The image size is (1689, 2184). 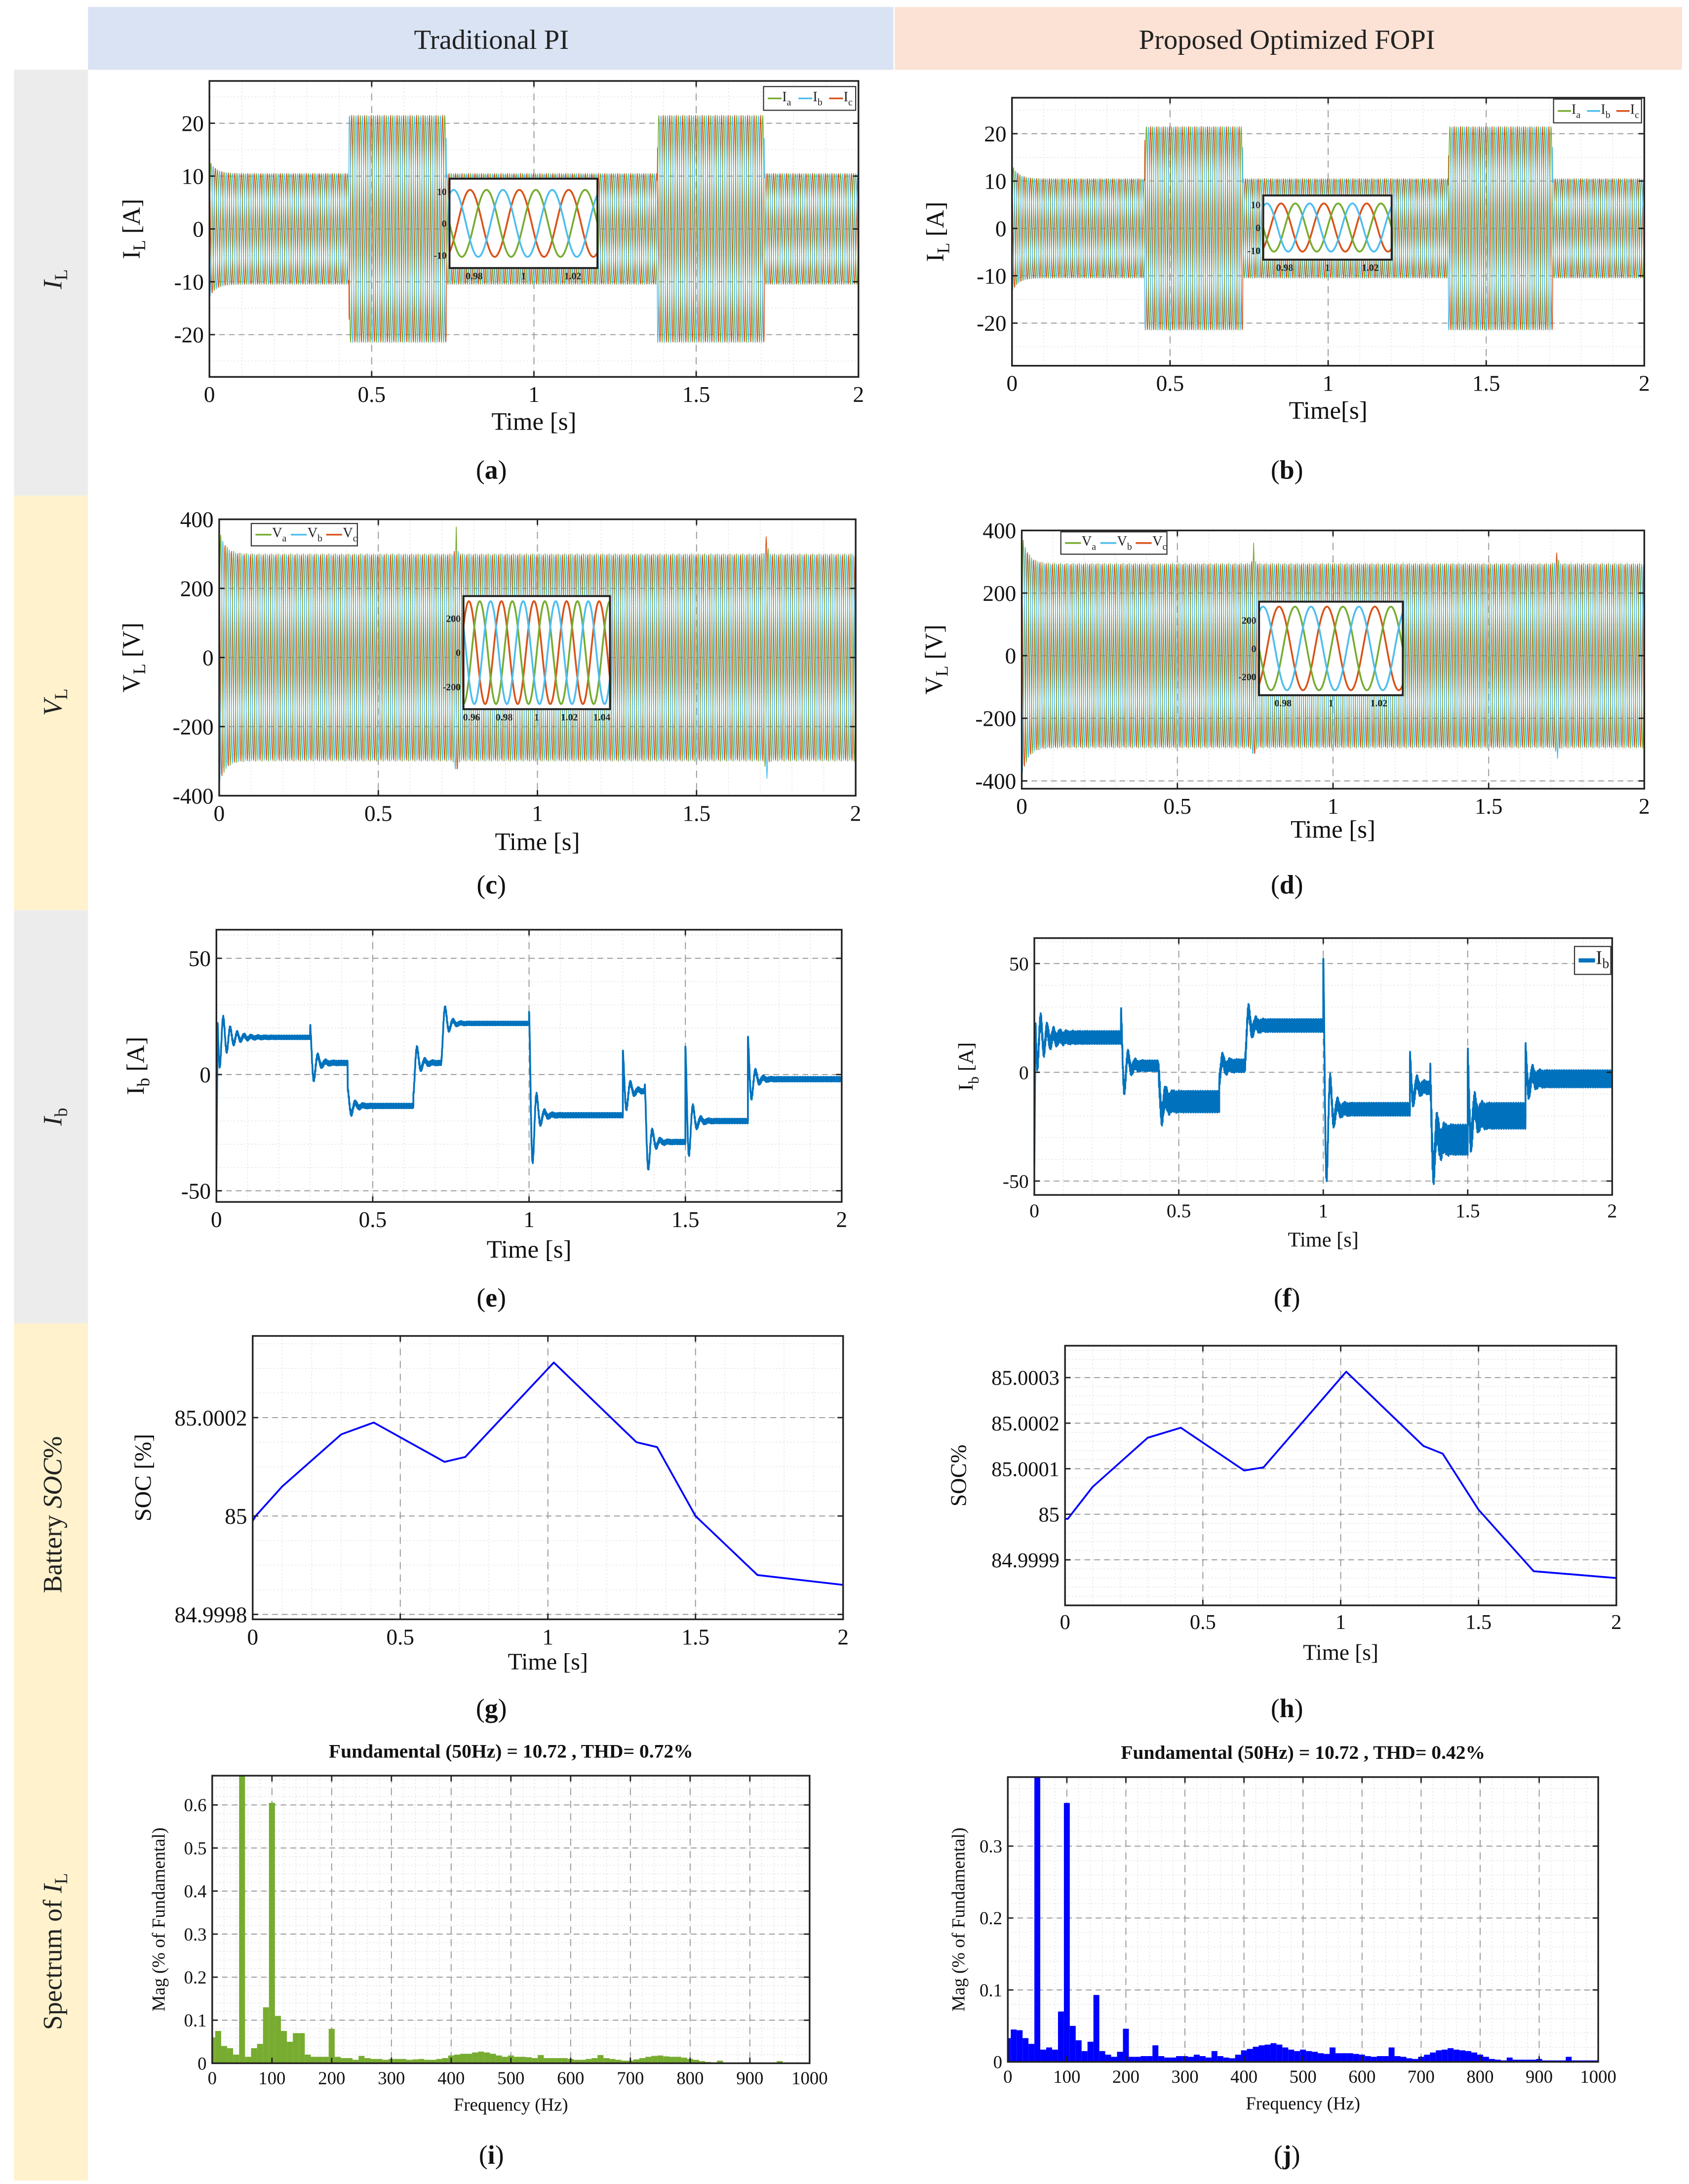 What do you see at coordinates (1328, 228) in the screenshot?
I see `phase-c-trace` at bounding box center [1328, 228].